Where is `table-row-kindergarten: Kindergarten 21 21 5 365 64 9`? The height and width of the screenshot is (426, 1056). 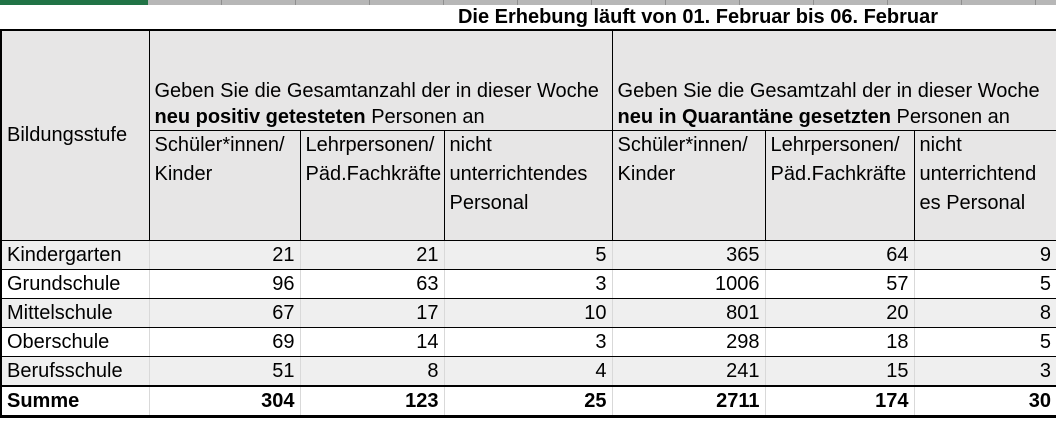
table-row-kindergarten: Kindergarten 21 21 5 365 64 9 is located at coordinates (528, 254).